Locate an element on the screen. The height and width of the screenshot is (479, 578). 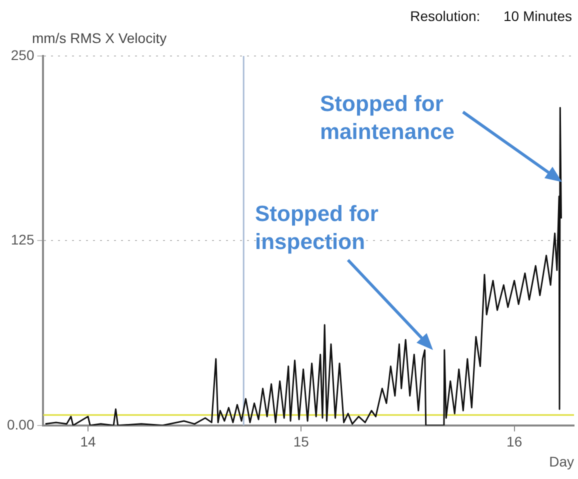
y-tick-label: 0.00 is located at coordinates (20, 424).